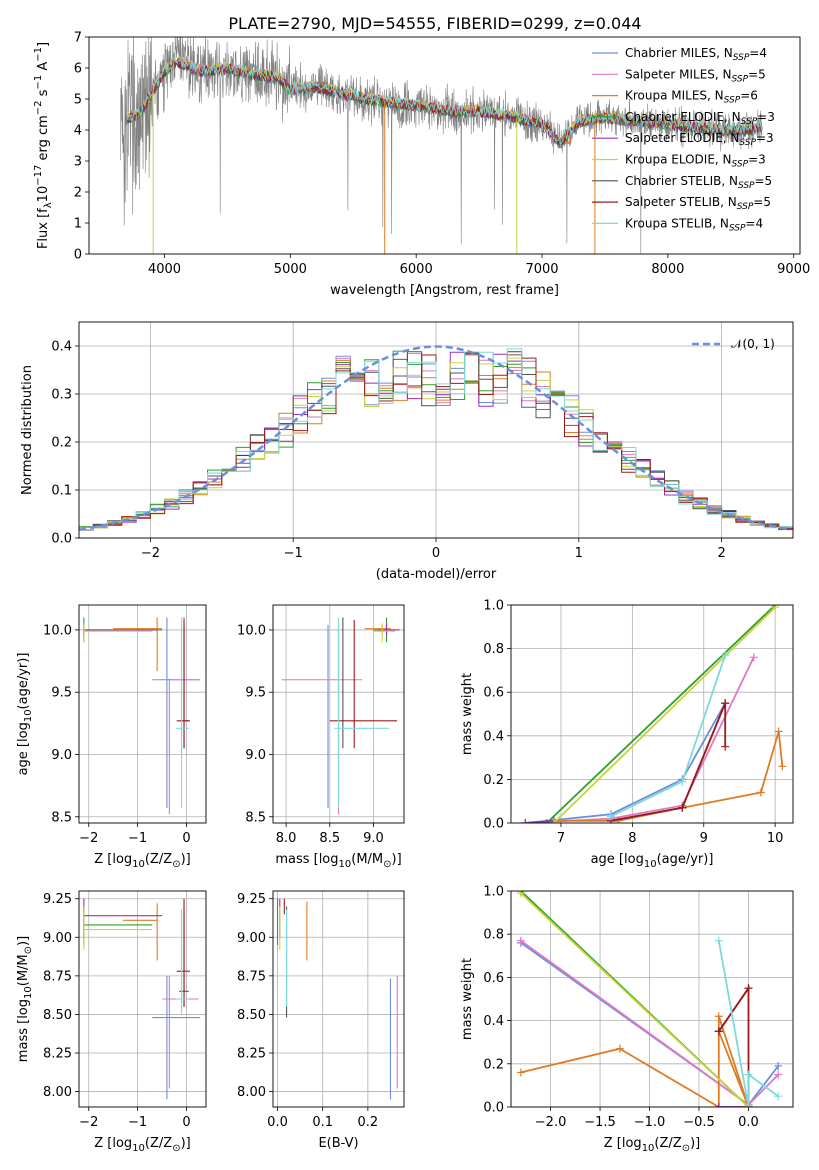  What do you see at coordinates (679, 53) in the screenshot?
I see `legend-text: Chabrier MILES, N` at bounding box center [679, 53].